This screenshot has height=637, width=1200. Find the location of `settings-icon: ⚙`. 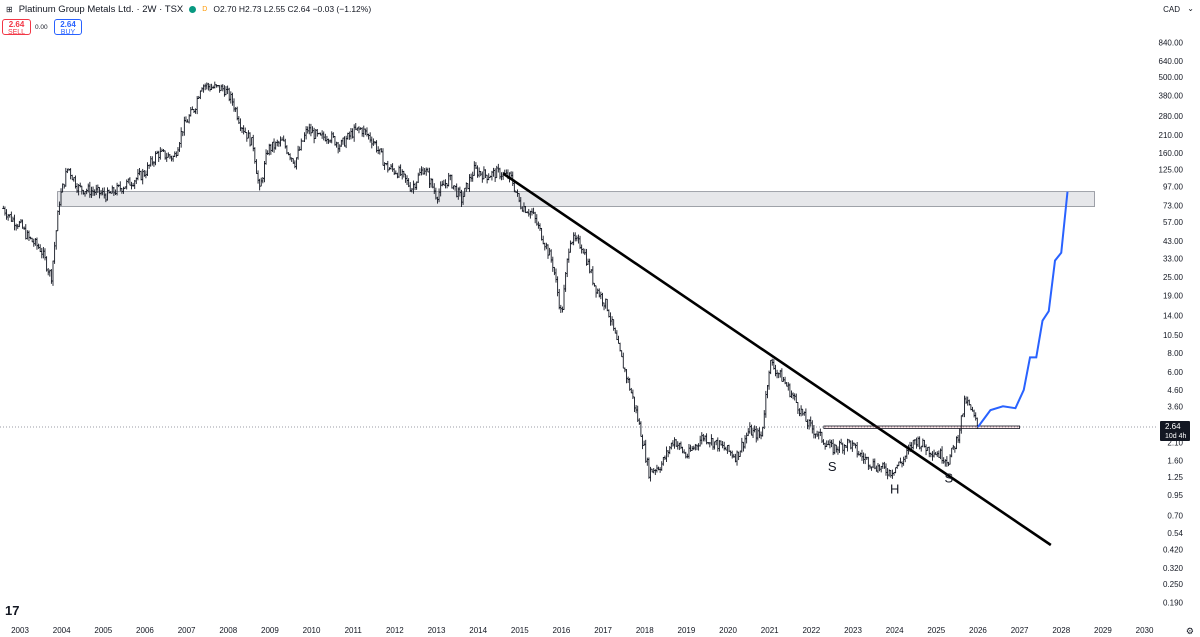

settings-icon: ⚙ is located at coordinates (1189, 631).